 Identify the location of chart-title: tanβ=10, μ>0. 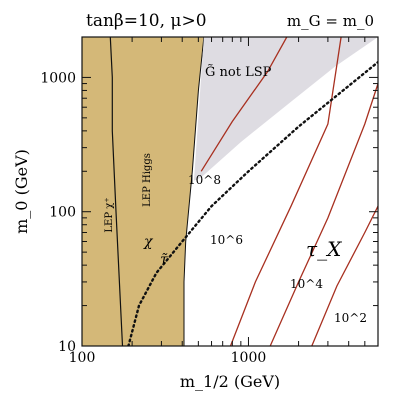
(146, 21).